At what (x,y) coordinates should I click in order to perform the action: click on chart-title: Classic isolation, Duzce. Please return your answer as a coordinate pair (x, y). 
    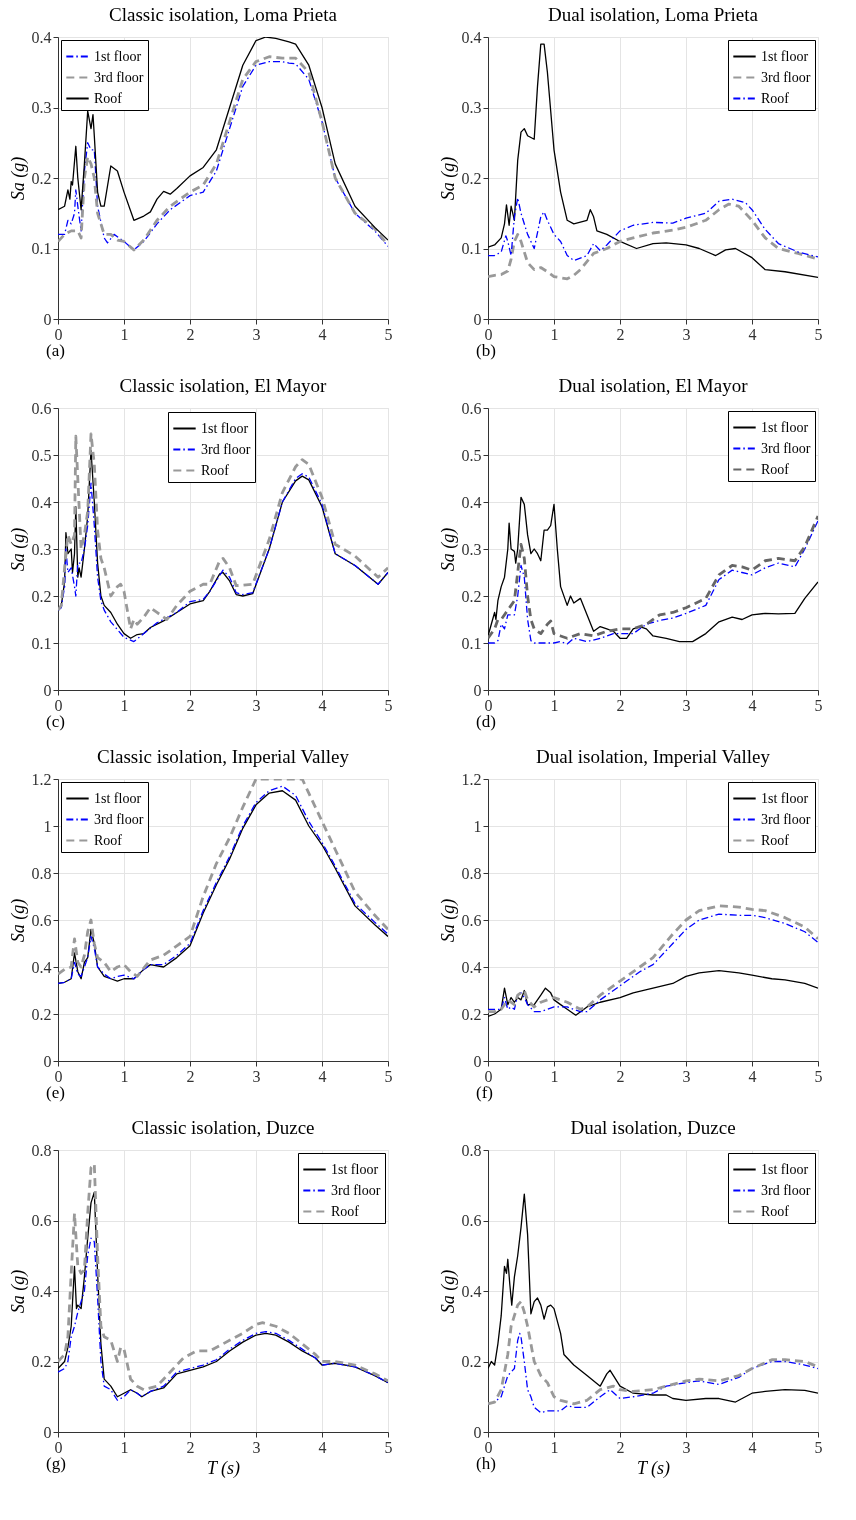
    Looking at the image, I should click on (223, 1127).